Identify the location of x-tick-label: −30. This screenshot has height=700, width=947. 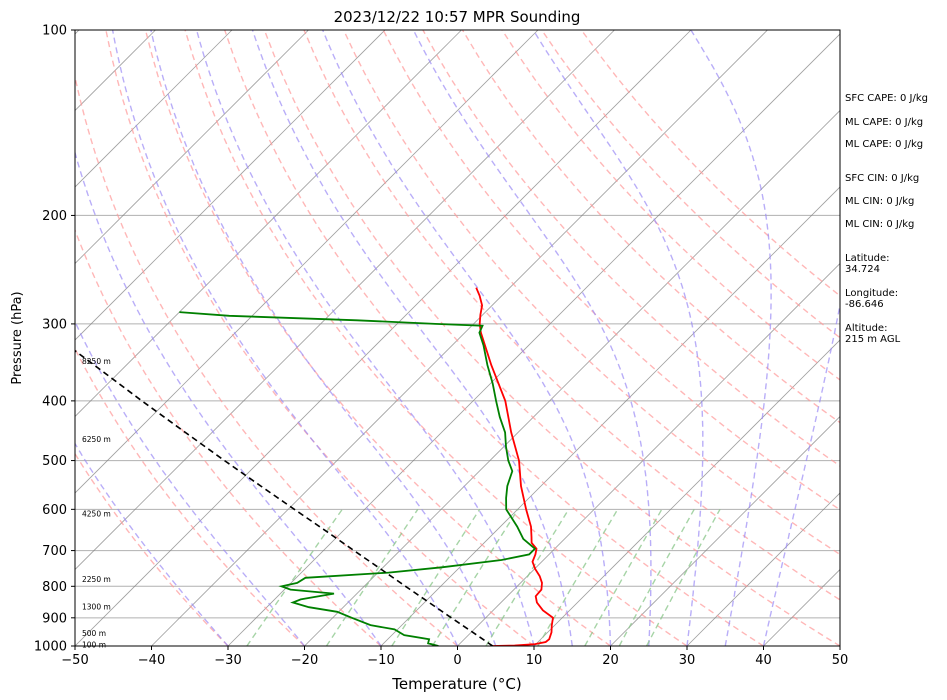
(227, 660).